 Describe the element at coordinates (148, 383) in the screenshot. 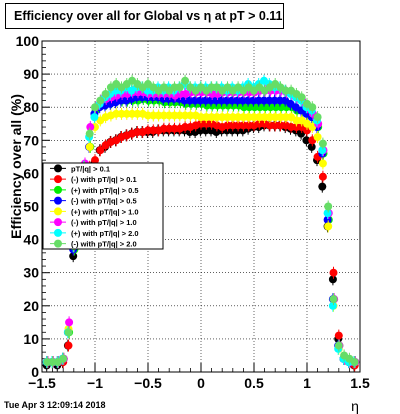

I see `x-tick-label: −0.5` at that location.